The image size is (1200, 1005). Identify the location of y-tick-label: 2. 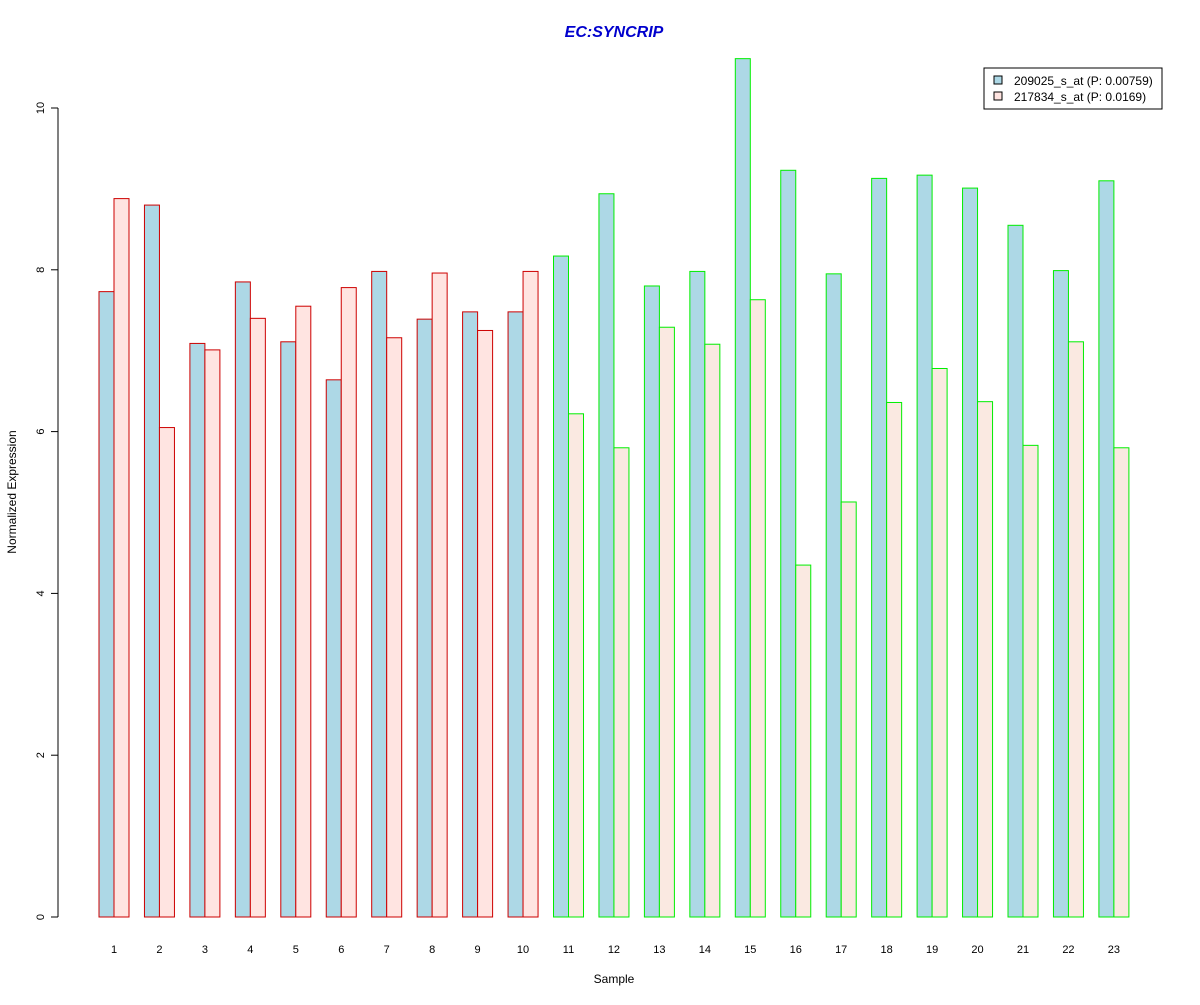
(41, 755).